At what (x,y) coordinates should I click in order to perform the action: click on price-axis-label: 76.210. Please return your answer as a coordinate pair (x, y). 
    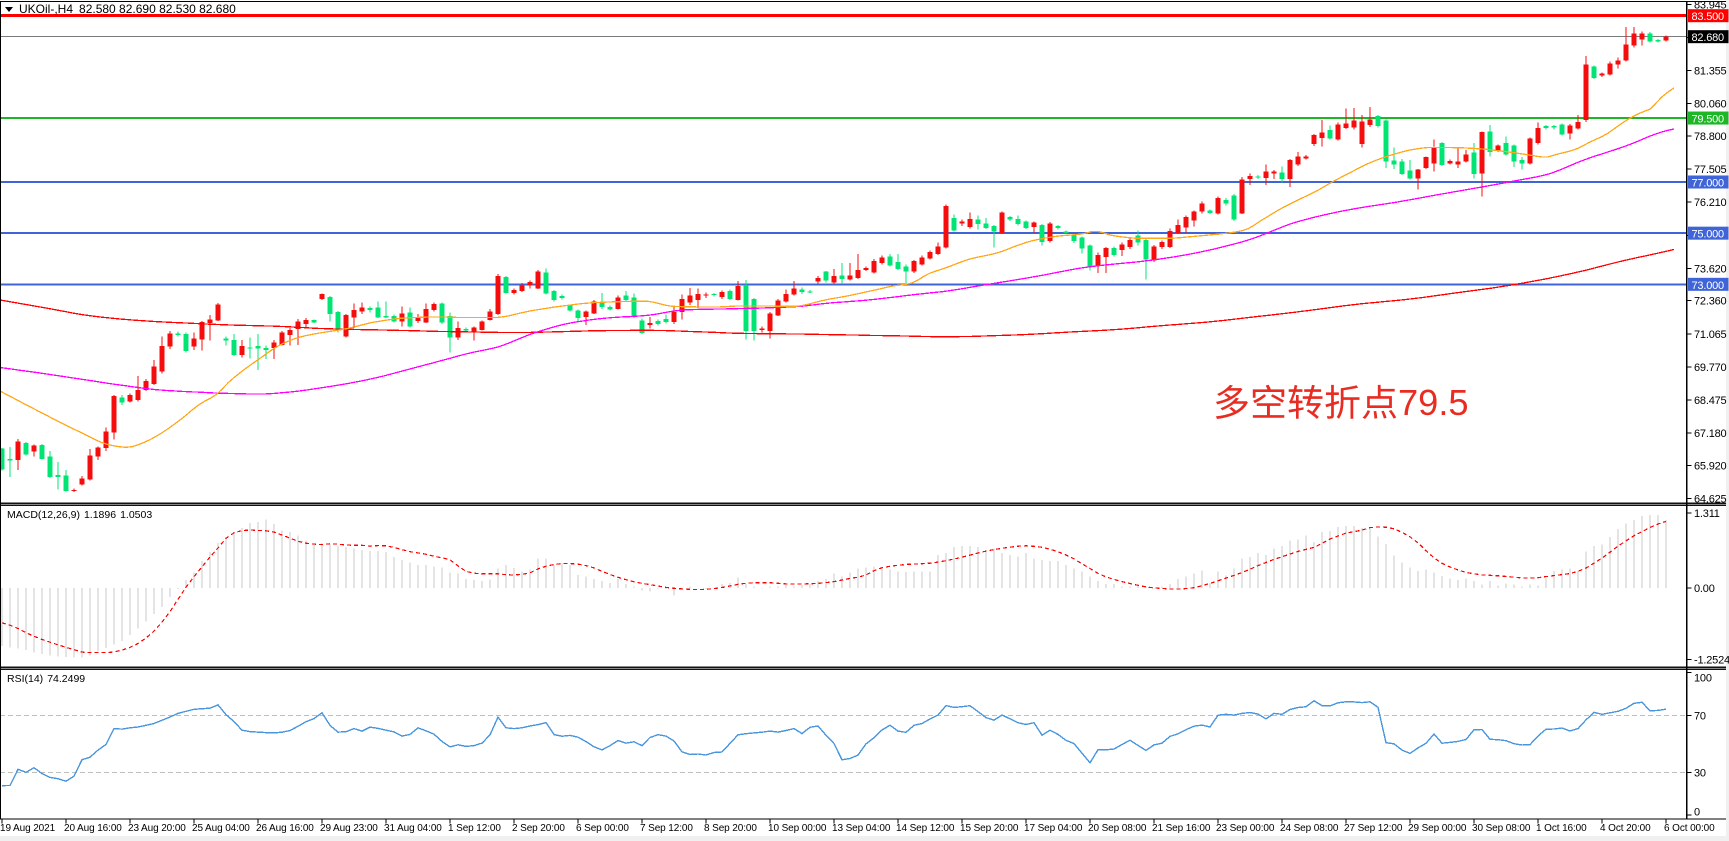
    Looking at the image, I should click on (1710, 203).